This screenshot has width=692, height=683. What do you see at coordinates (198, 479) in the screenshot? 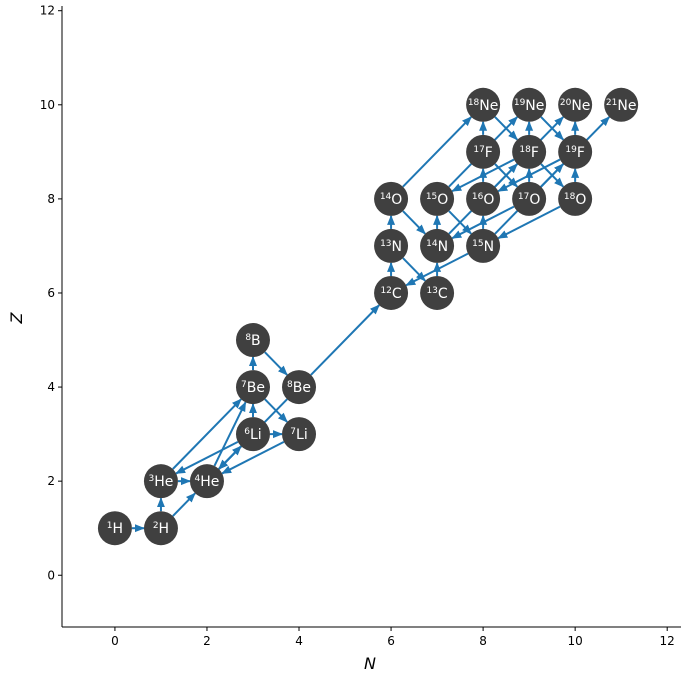
I see `mass-number: 4` at bounding box center [198, 479].